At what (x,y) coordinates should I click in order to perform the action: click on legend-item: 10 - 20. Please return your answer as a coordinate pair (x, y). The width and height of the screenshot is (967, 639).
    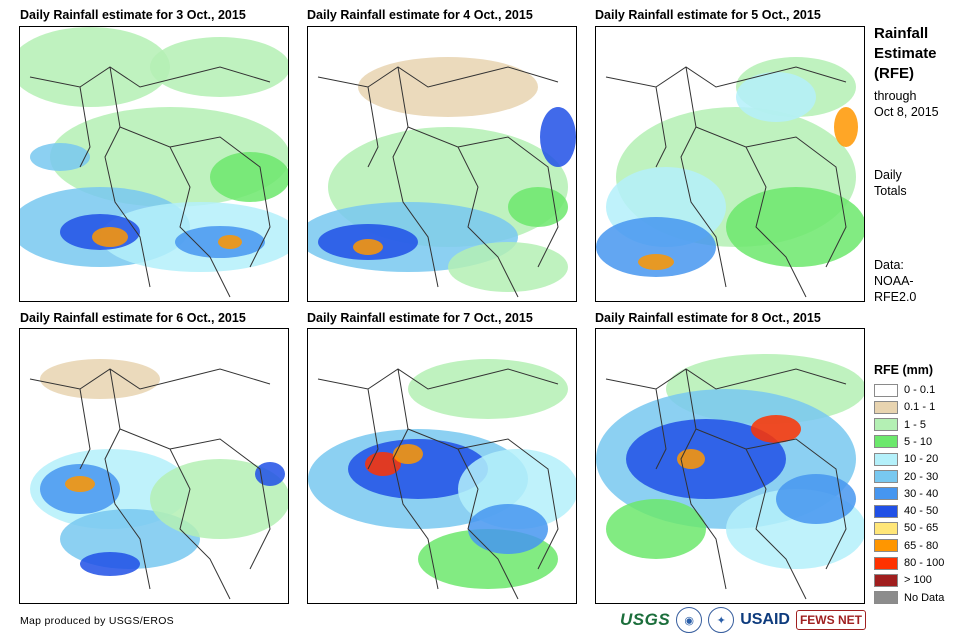
    Looking at the image, I should click on (906, 459).